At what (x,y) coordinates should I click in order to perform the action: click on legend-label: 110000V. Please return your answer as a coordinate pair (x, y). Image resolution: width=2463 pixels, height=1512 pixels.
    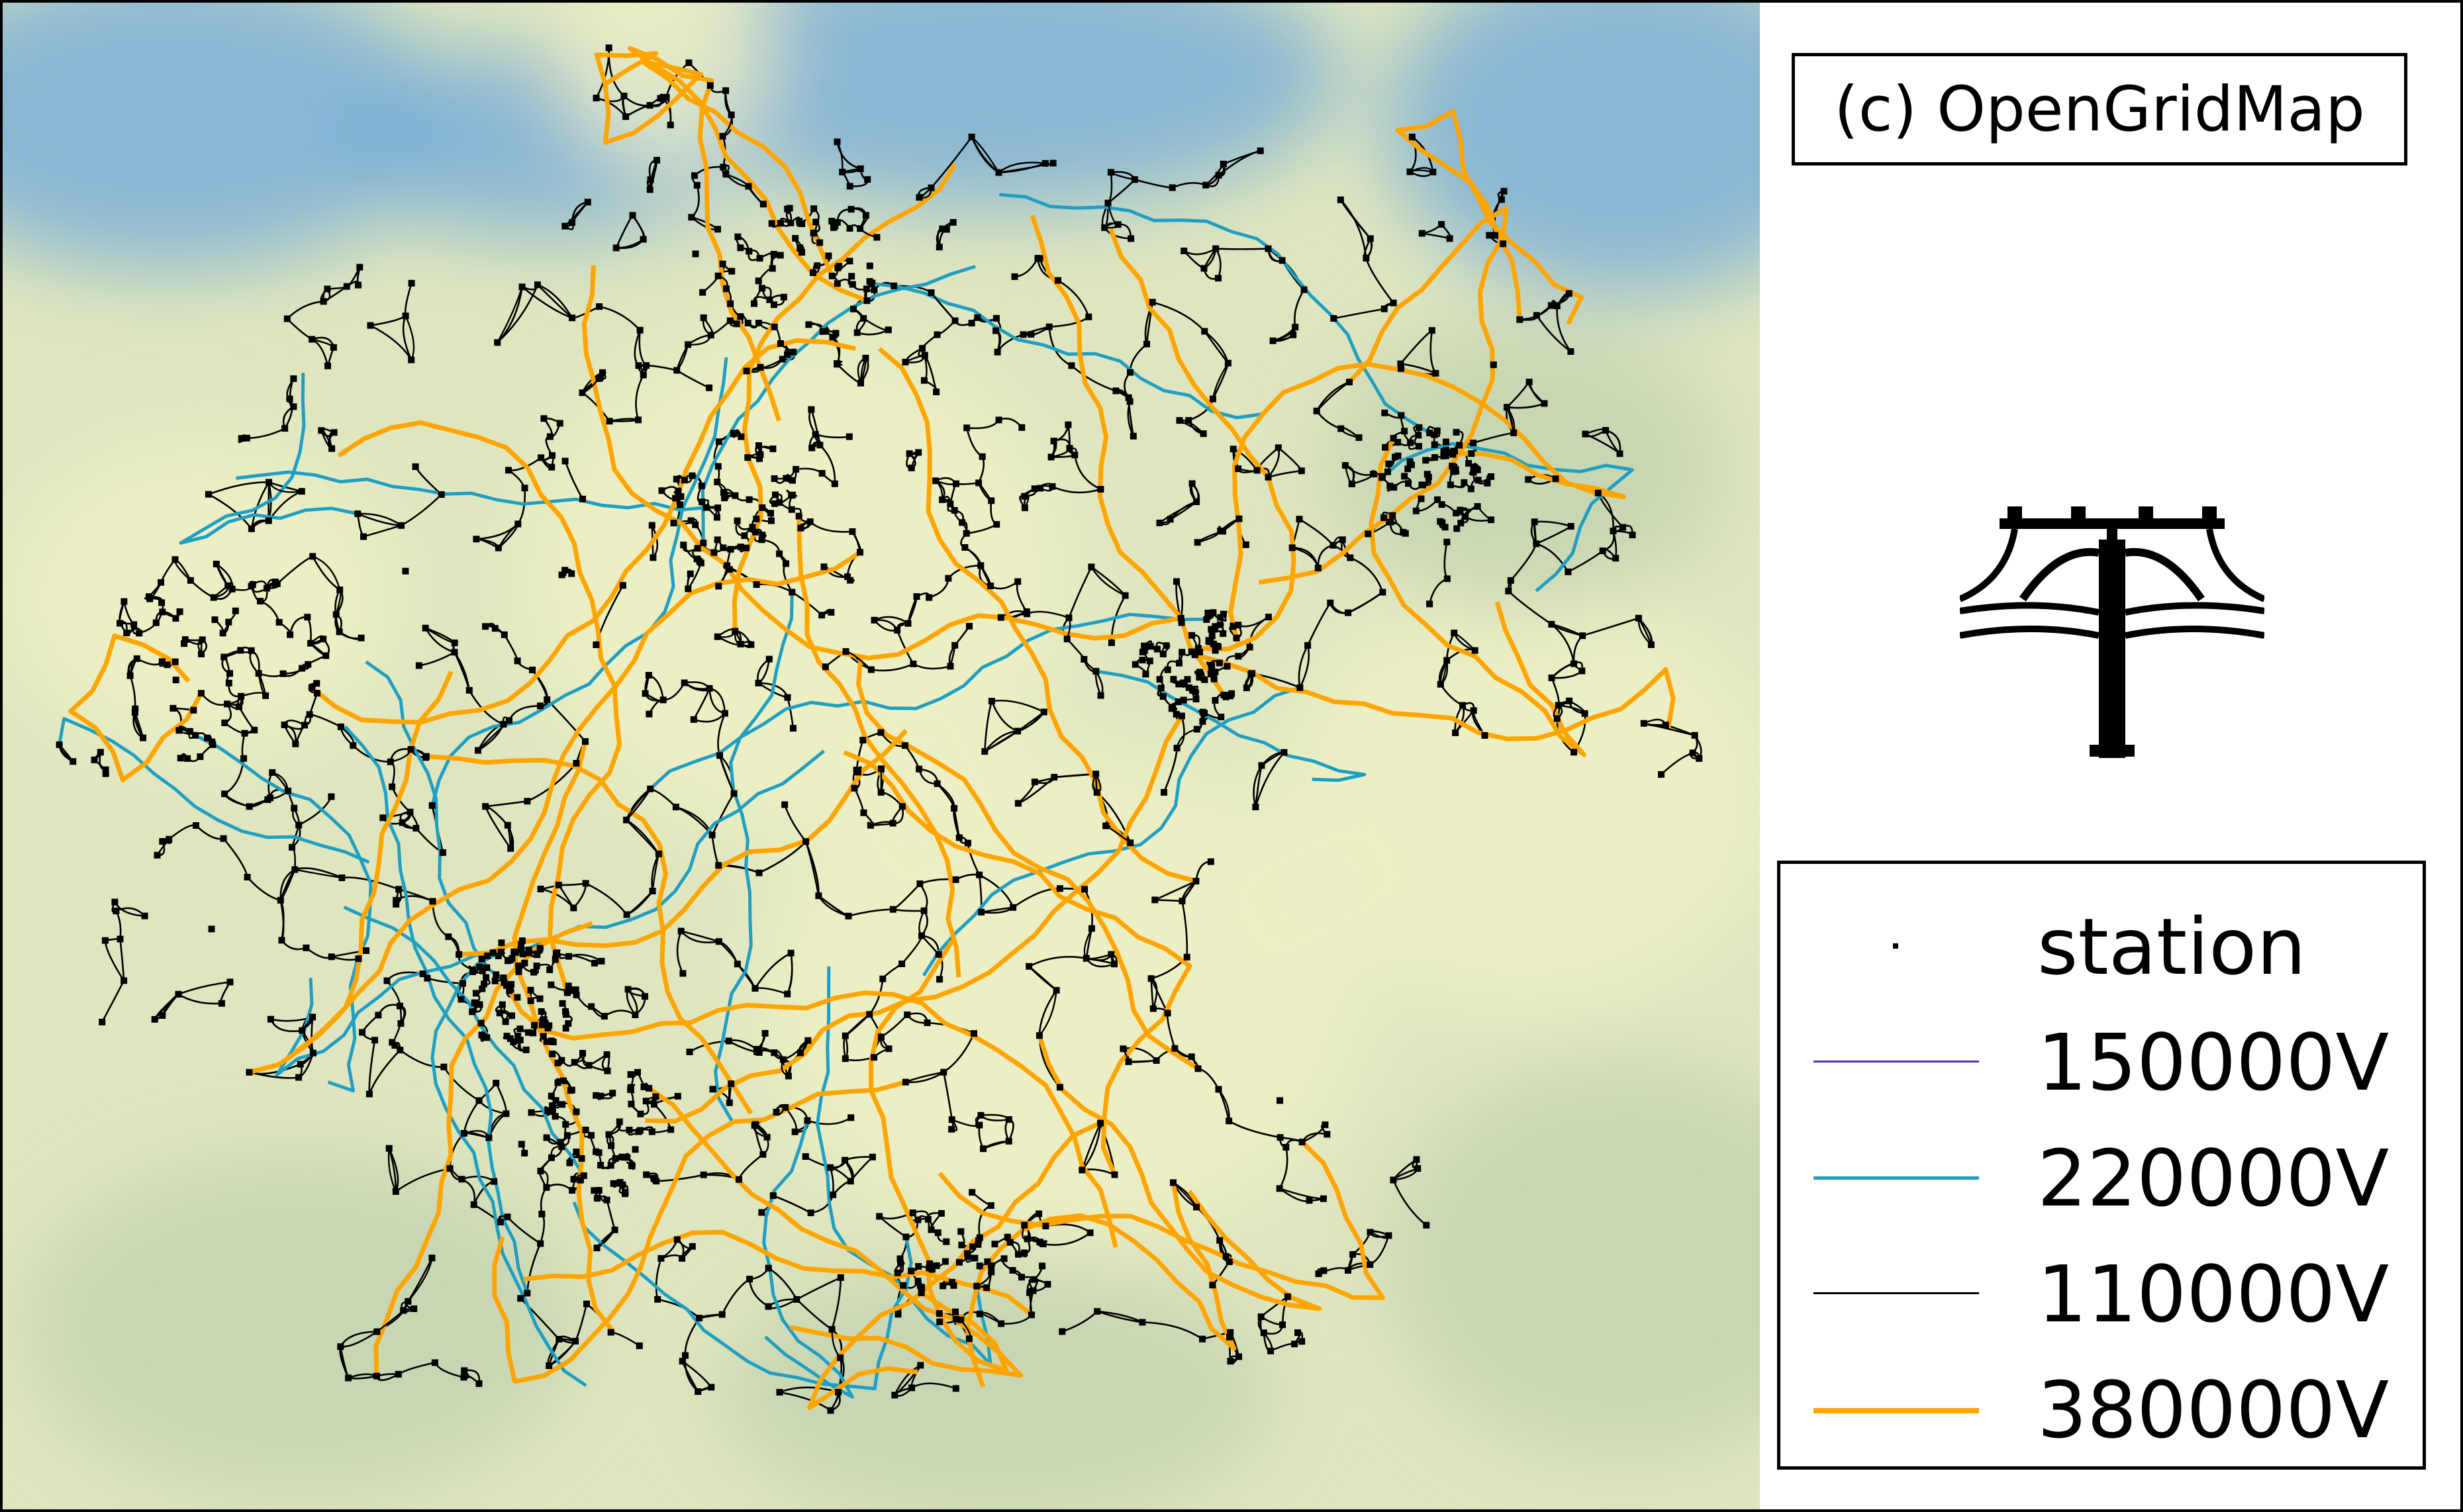
    Looking at the image, I should click on (2213, 1294).